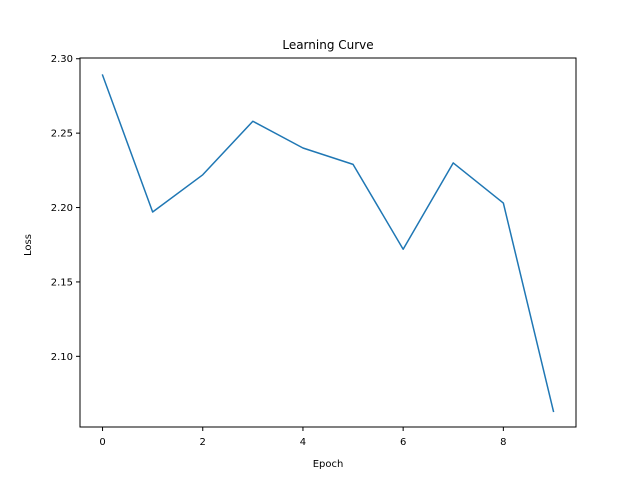 The image size is (640, 480). I want to click on y-tick-label: 2.10, so click(62, 357).